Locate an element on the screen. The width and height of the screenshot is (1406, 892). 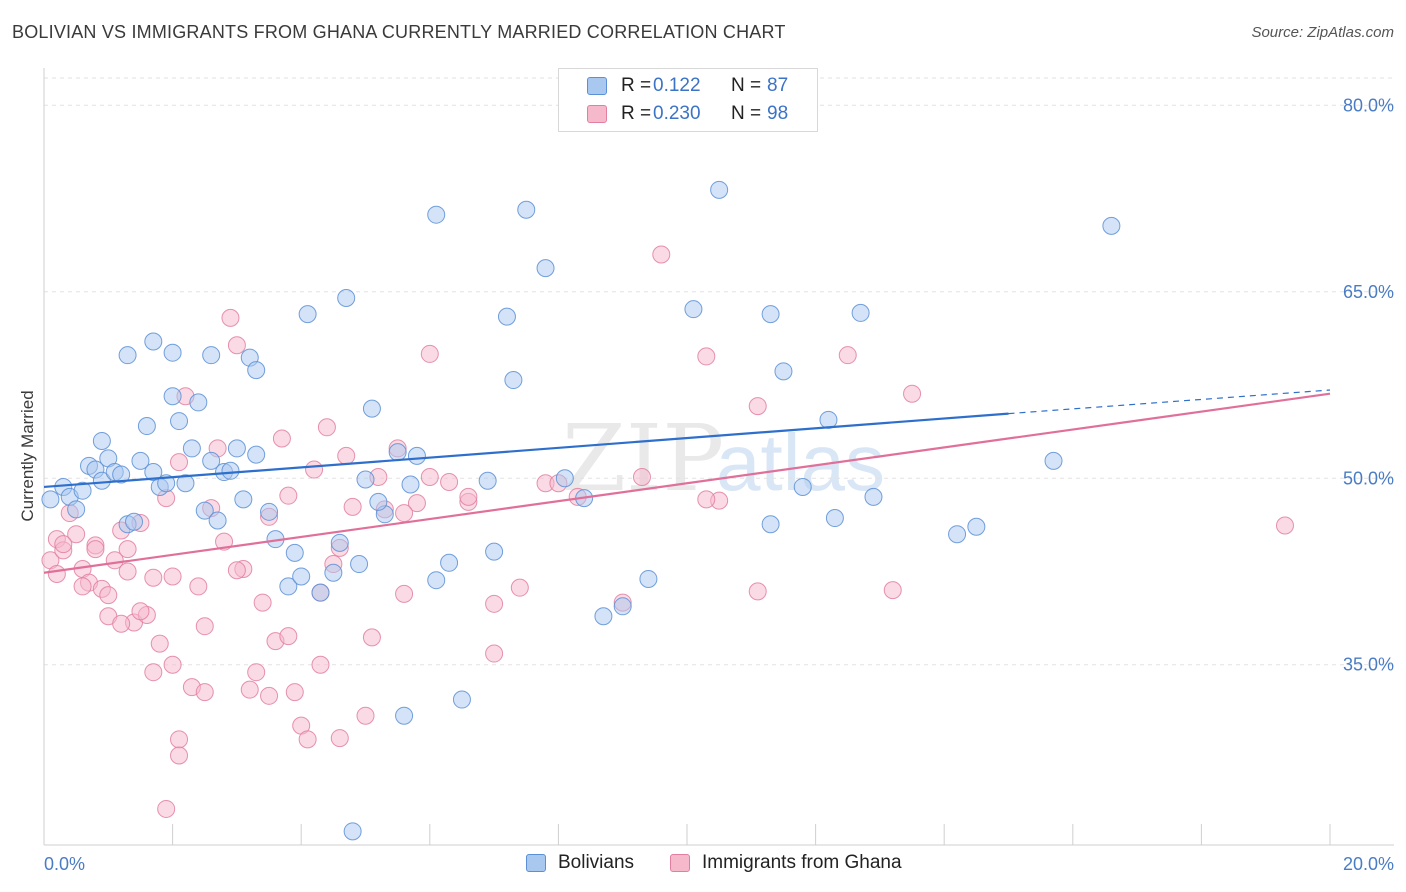
stats-legend: R = 0.122 N = 87 R = 0.230 N = 98 is located at coordinates (688, 100).